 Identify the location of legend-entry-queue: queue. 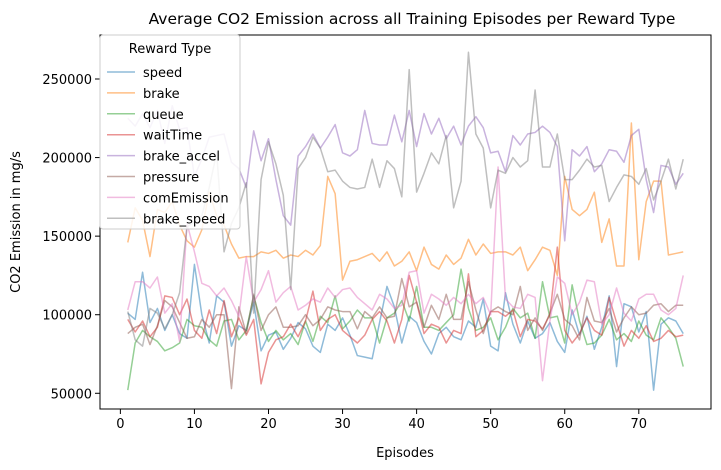
(145, 115).